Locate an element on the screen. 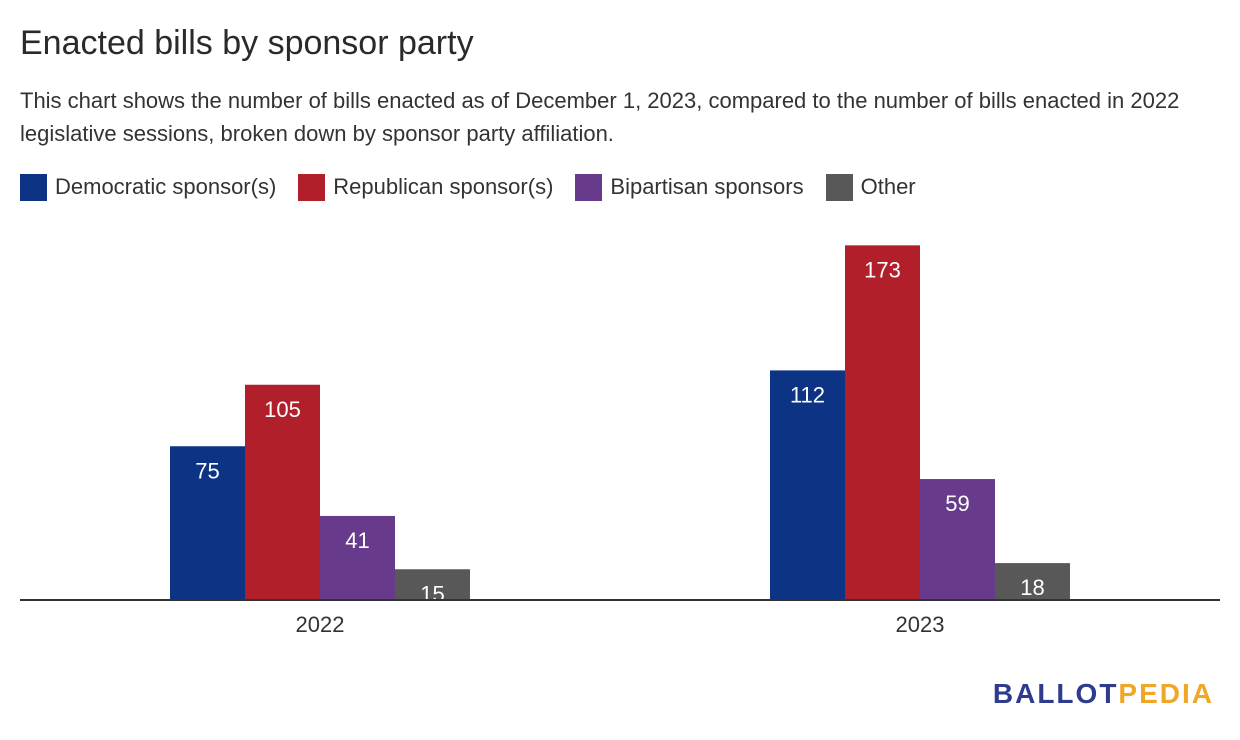 The height and width of the screenshot is (740, 1240). ballotpedia-logo: BALLOTPEDIA is located at coordinates (1103, 694).